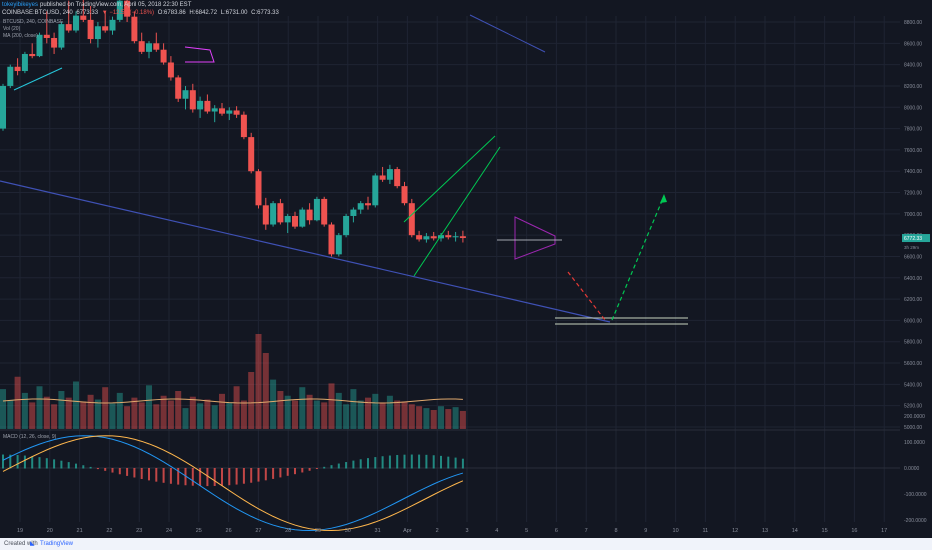  Describe the element at coordinates (33, 22) in the screenshot. I see `pane-title: BTCUSD, 240, COINBASE` at that location.